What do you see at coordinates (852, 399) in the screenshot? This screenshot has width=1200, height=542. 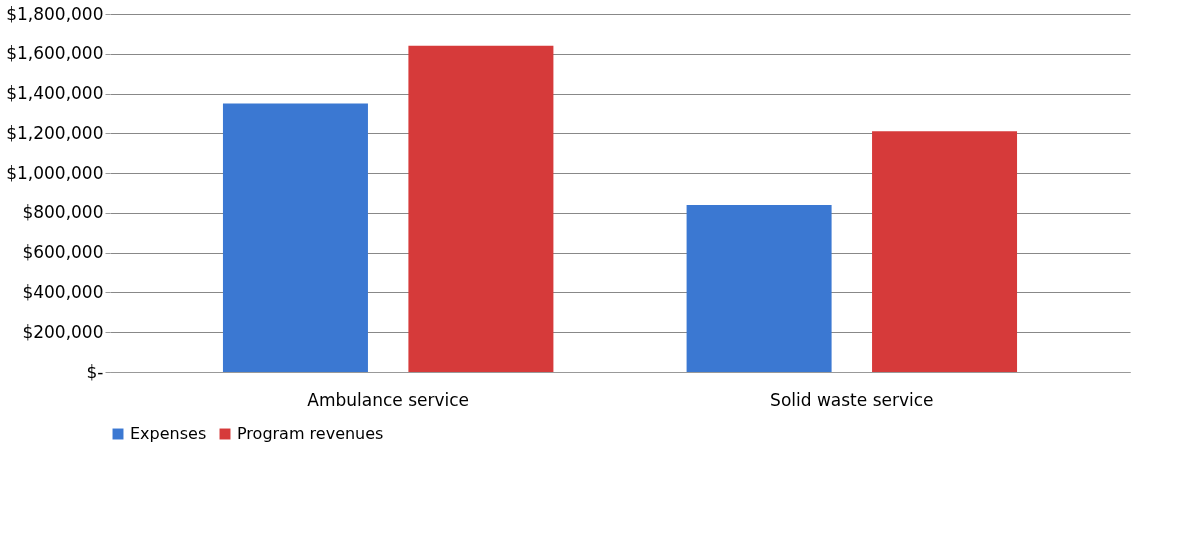 I see `x-tick-label: Solid waste service` at bounding box center [852, 399].